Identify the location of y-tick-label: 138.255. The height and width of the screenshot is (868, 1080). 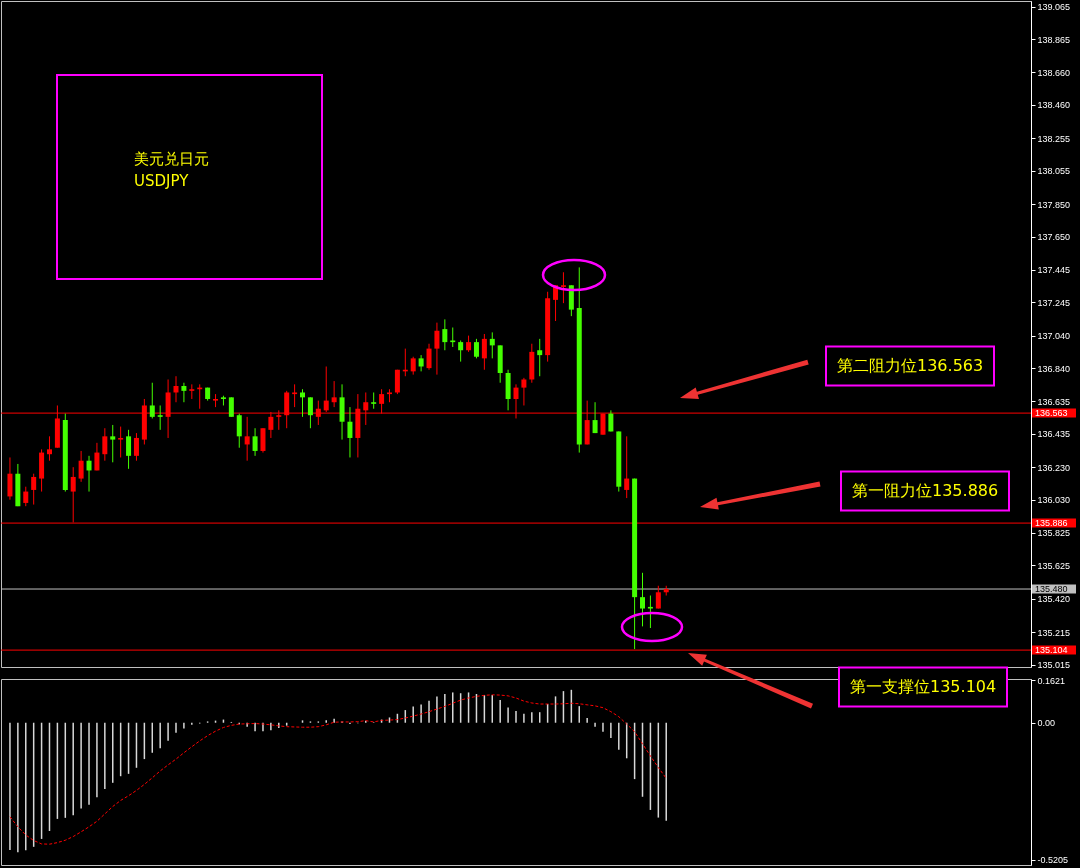
(1054, 138).